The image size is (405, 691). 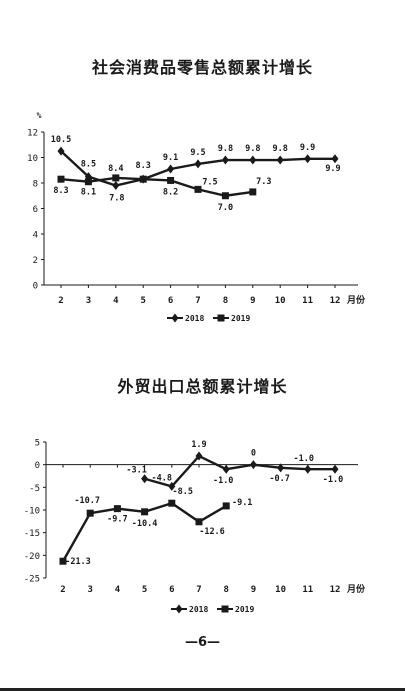 I want to click on data-label: 8.5, so click(x=88, y=165).